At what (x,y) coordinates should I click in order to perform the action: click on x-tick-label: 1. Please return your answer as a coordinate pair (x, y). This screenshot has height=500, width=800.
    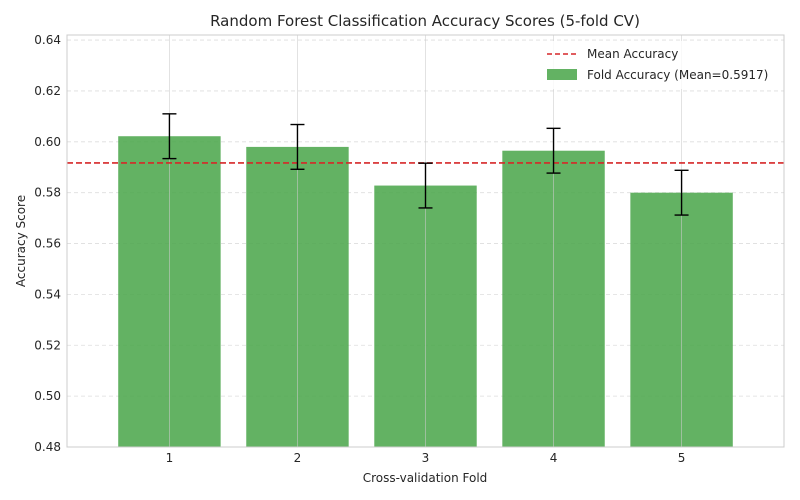
    Looking at the image, I should click on (170, 458).